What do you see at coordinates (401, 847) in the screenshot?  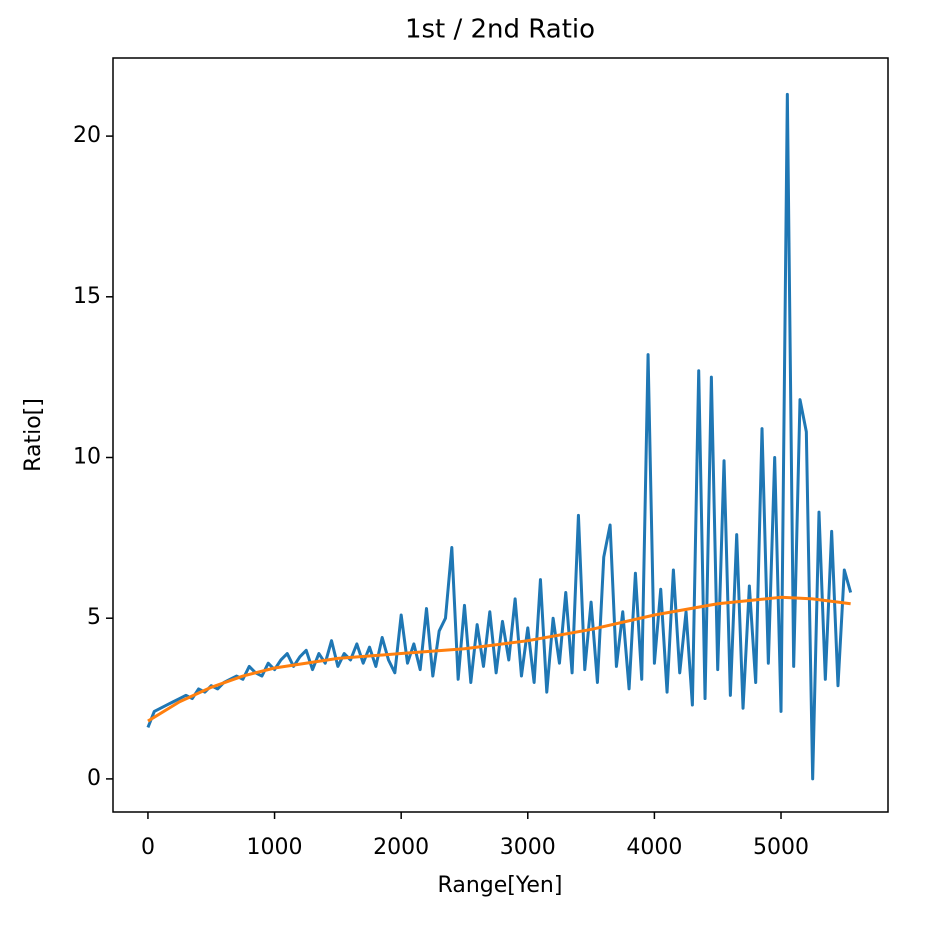 I see `x-tick-label: 2000` at bounding box center [401, 847].